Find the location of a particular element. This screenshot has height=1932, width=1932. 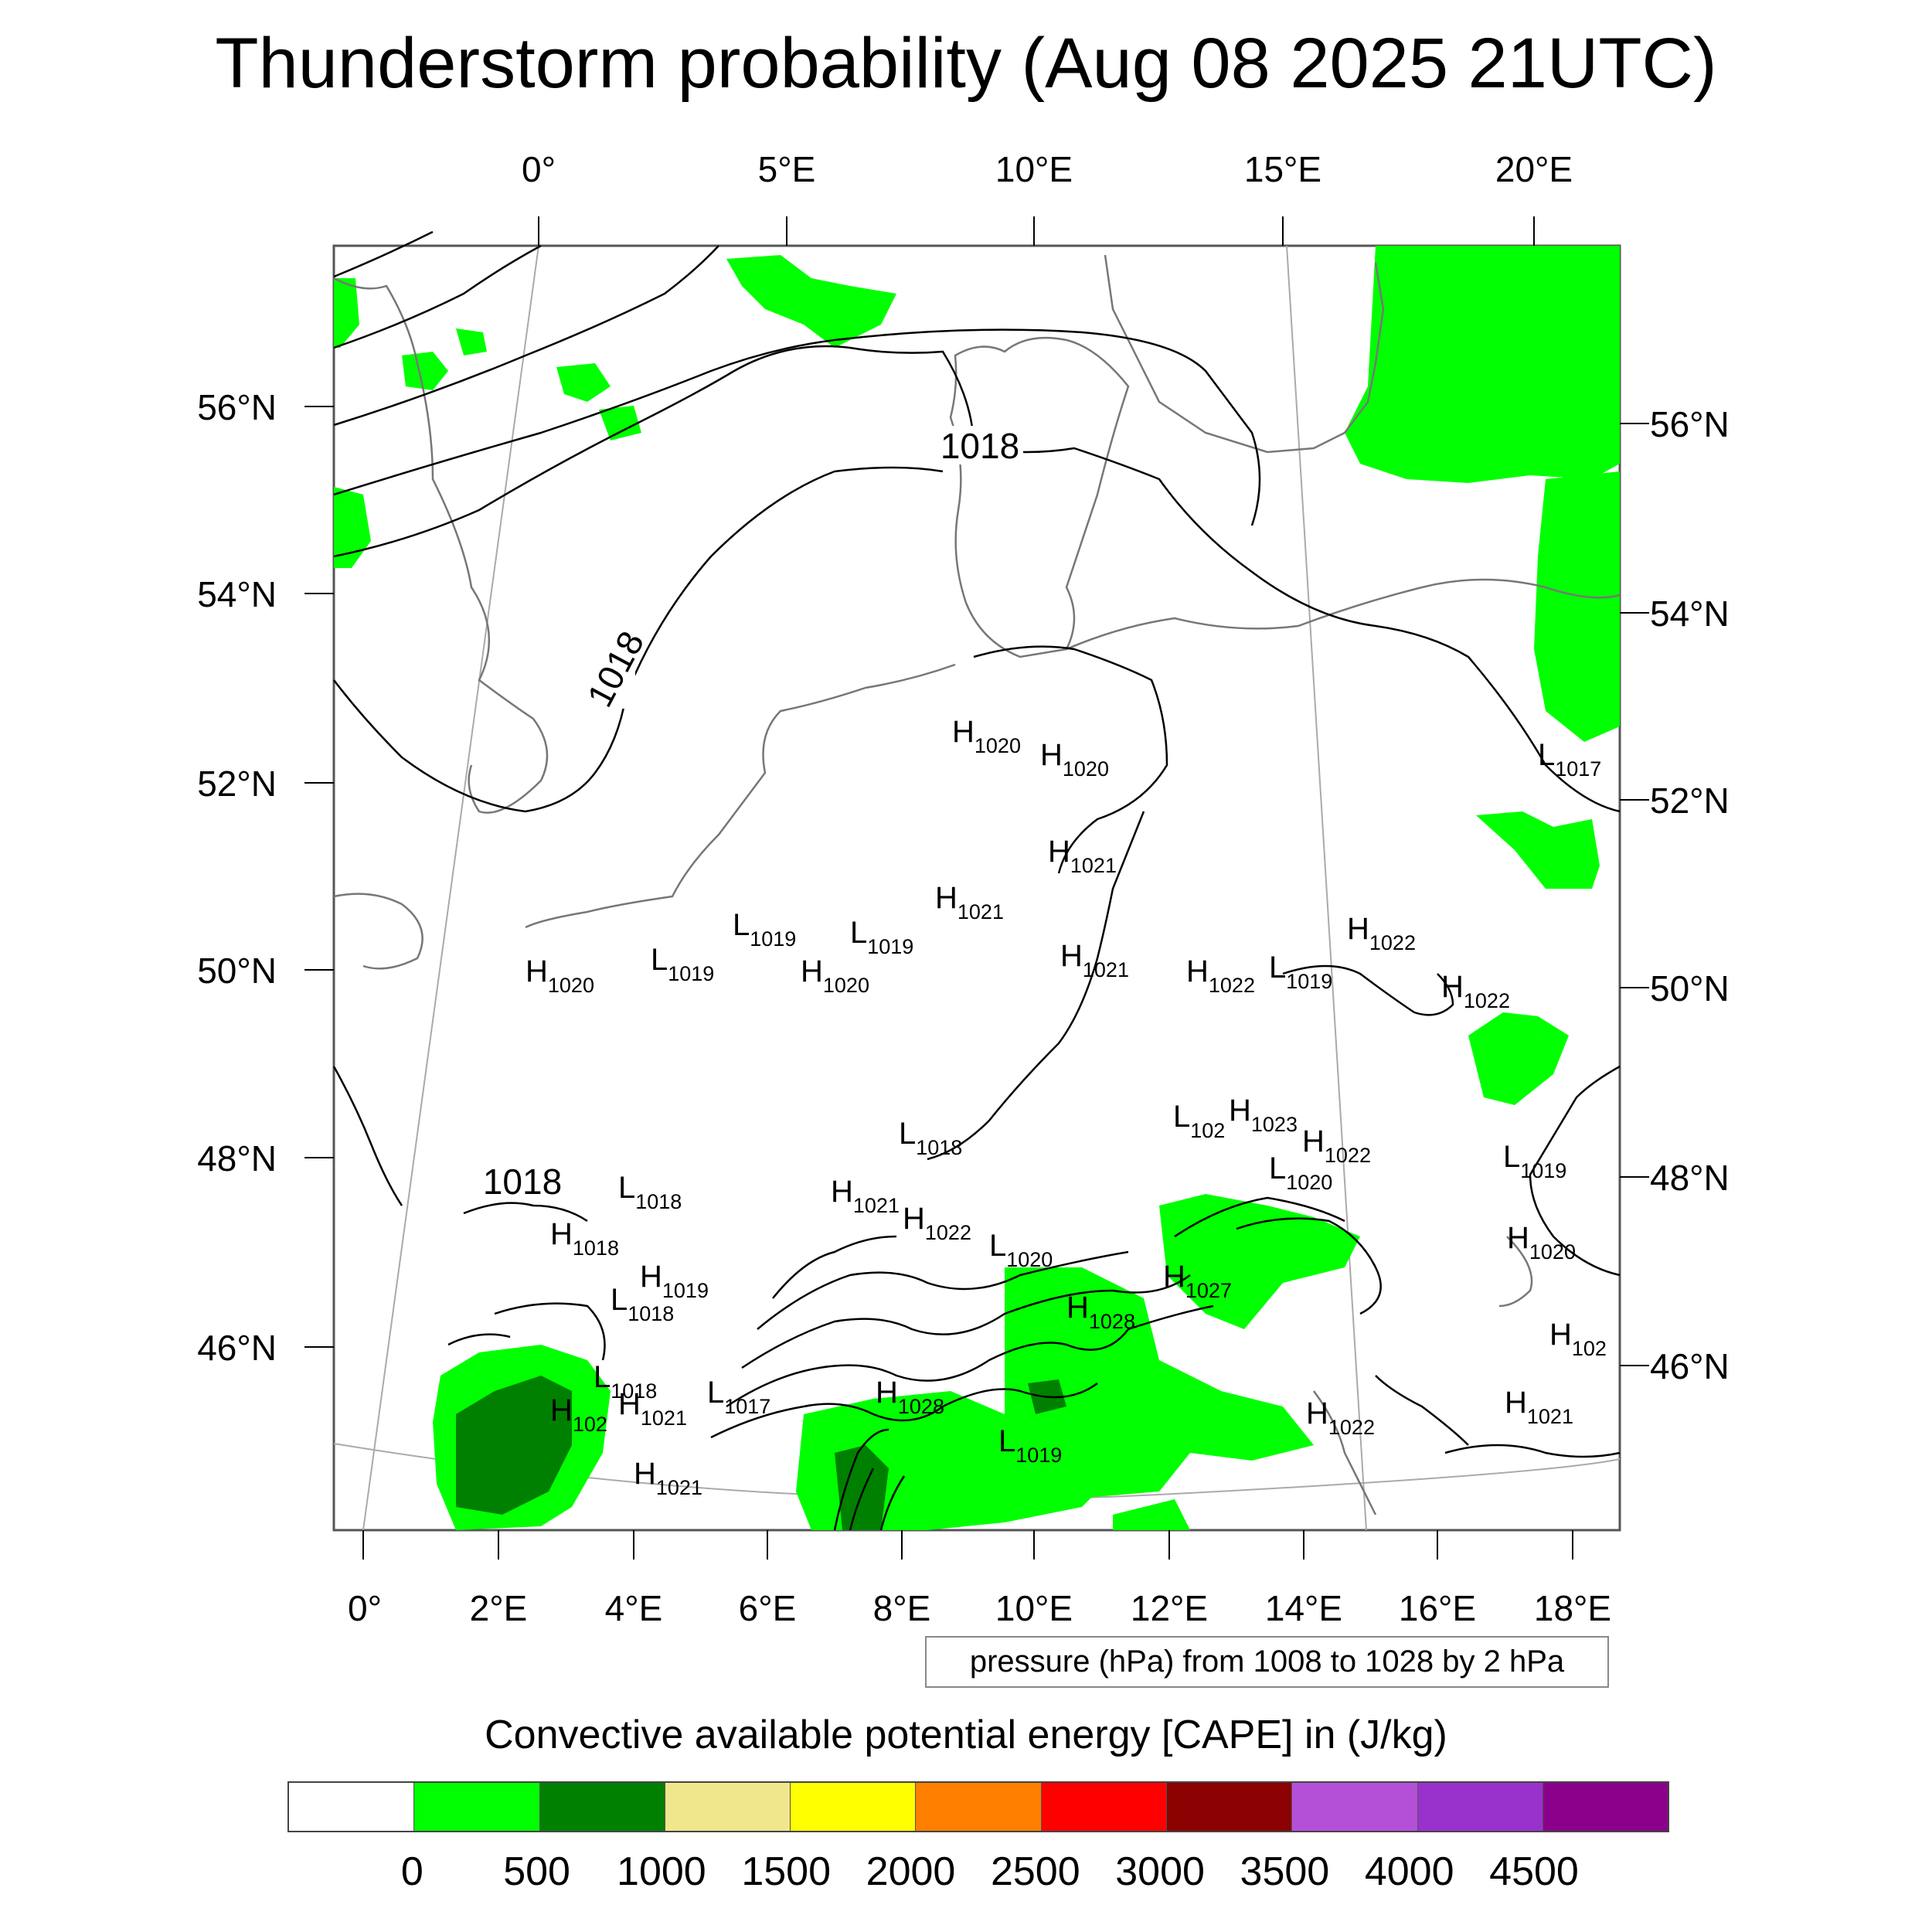

lon-label: 15°E is located at coordinates (1283, 169).